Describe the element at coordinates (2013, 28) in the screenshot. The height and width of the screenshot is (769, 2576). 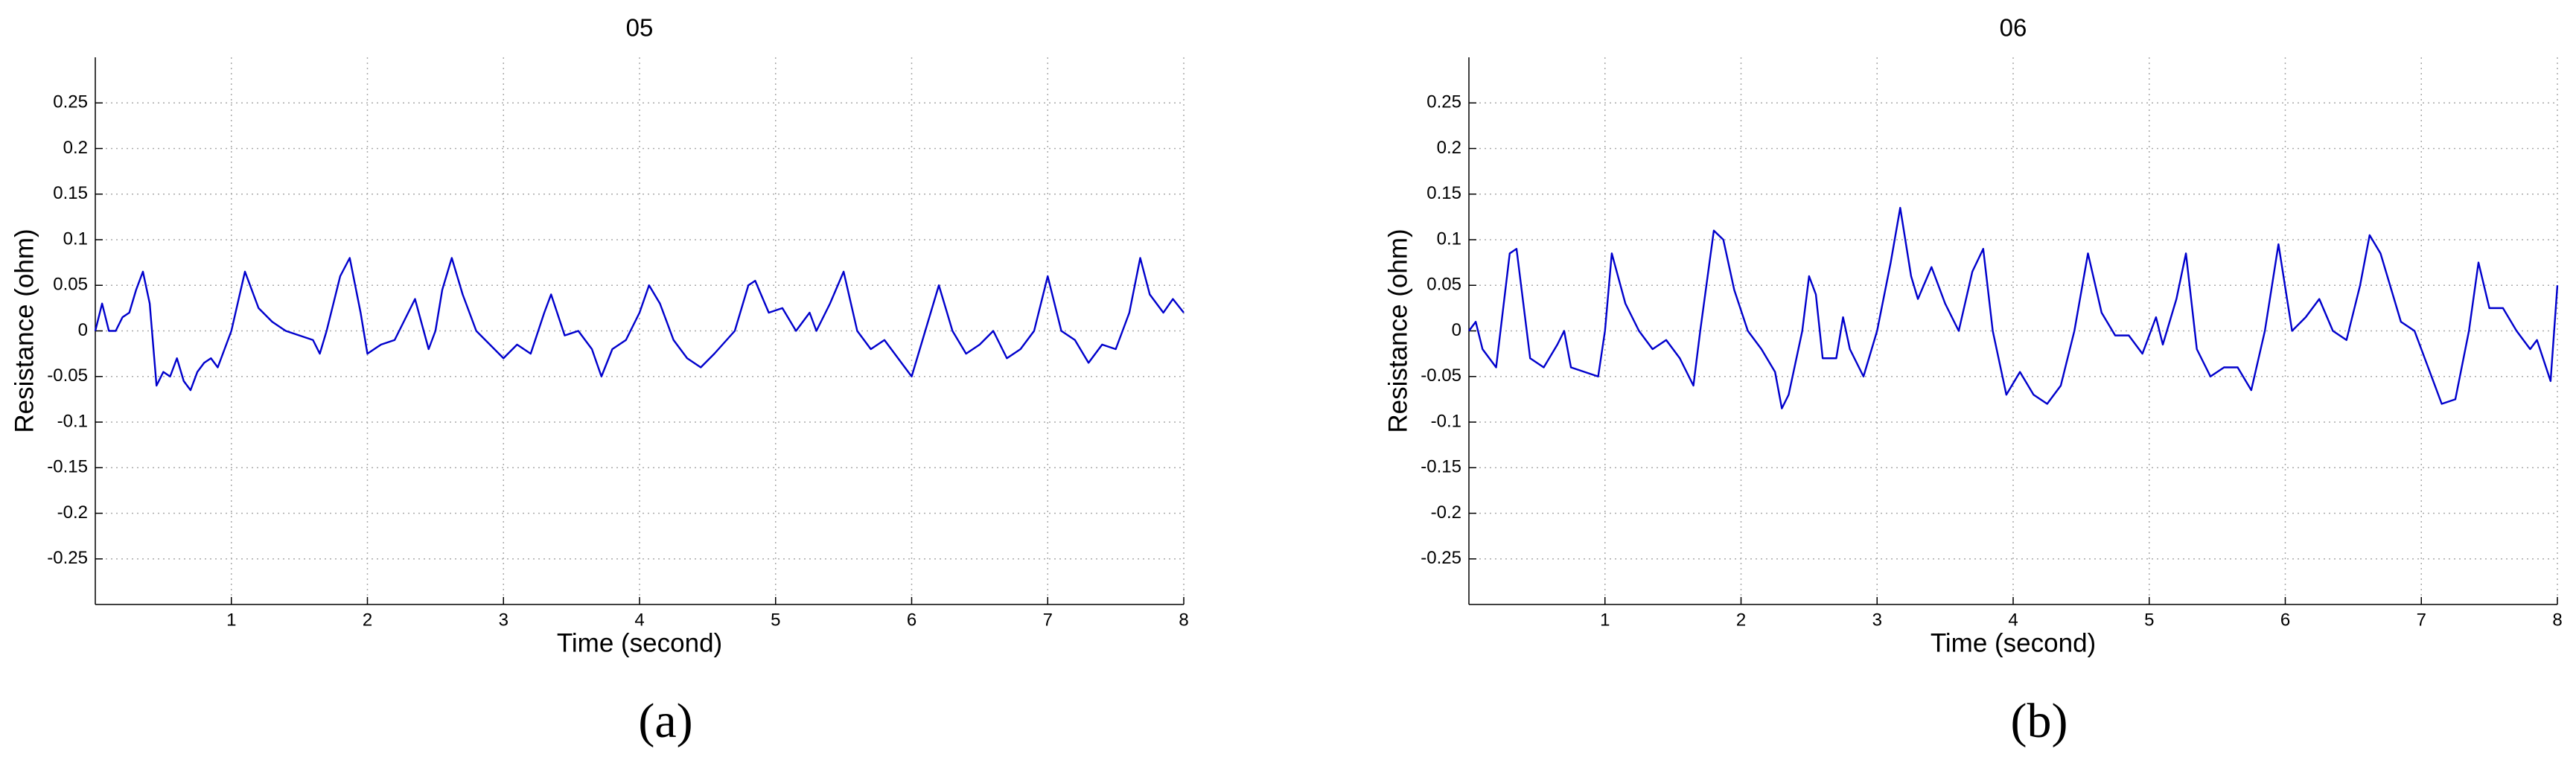
I see `chart-title: 06` at that location.